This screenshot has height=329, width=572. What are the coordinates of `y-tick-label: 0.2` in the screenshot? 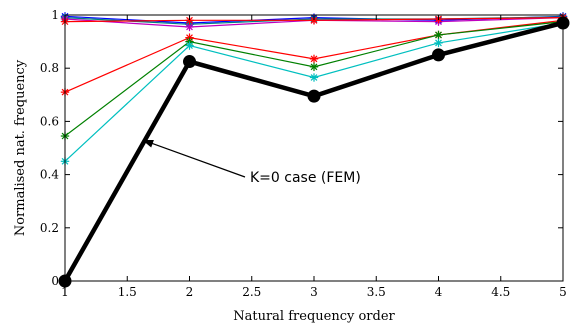 It's located at (49, 228).